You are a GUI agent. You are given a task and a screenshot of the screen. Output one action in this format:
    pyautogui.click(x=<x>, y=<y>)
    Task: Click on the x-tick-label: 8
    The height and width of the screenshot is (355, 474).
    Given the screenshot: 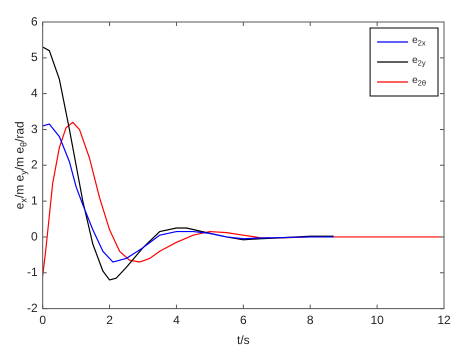 What is the action you would take?
    pyautogui.click(x=310, y=320)
    